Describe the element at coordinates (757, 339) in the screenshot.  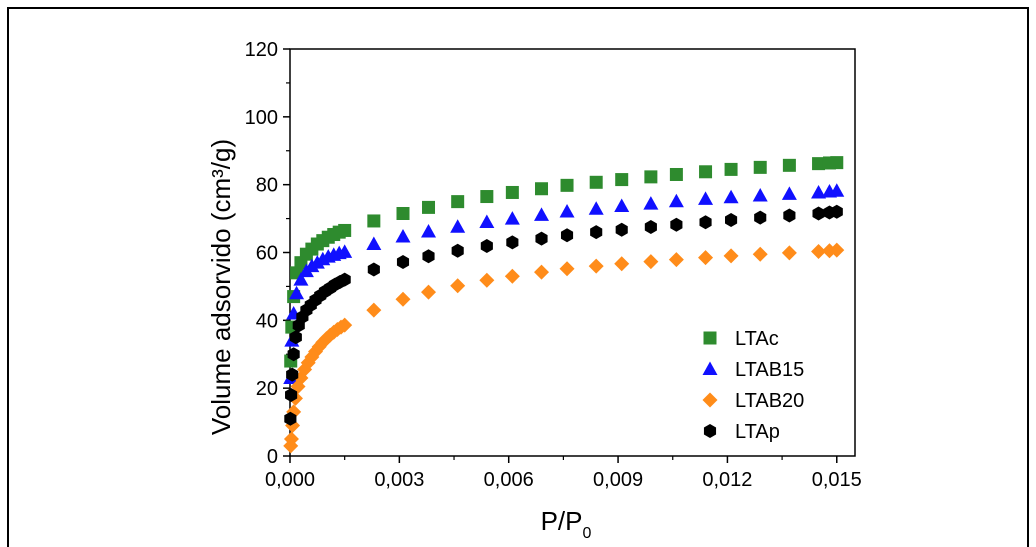
I see `legend-label-ltac: LTAc` at that location.